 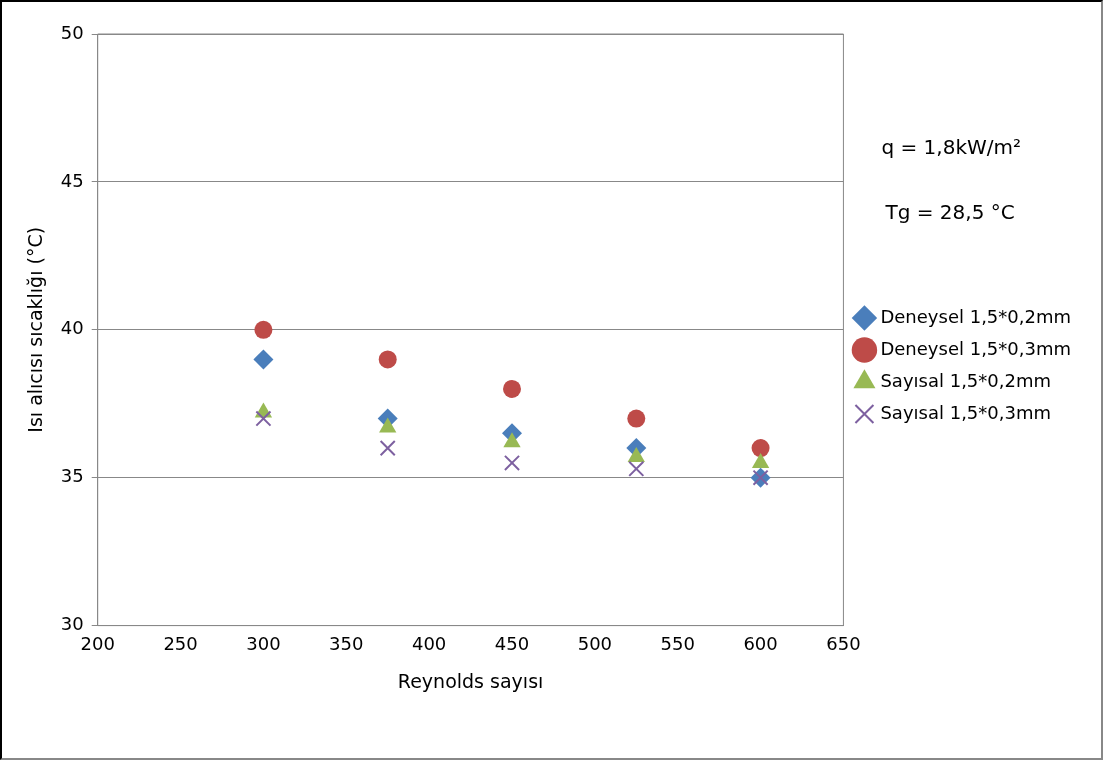 What do you see at coordinates (72, 32) in the screenshot?
I see `y-tick-label: 50` at bounding box center [72, 32].